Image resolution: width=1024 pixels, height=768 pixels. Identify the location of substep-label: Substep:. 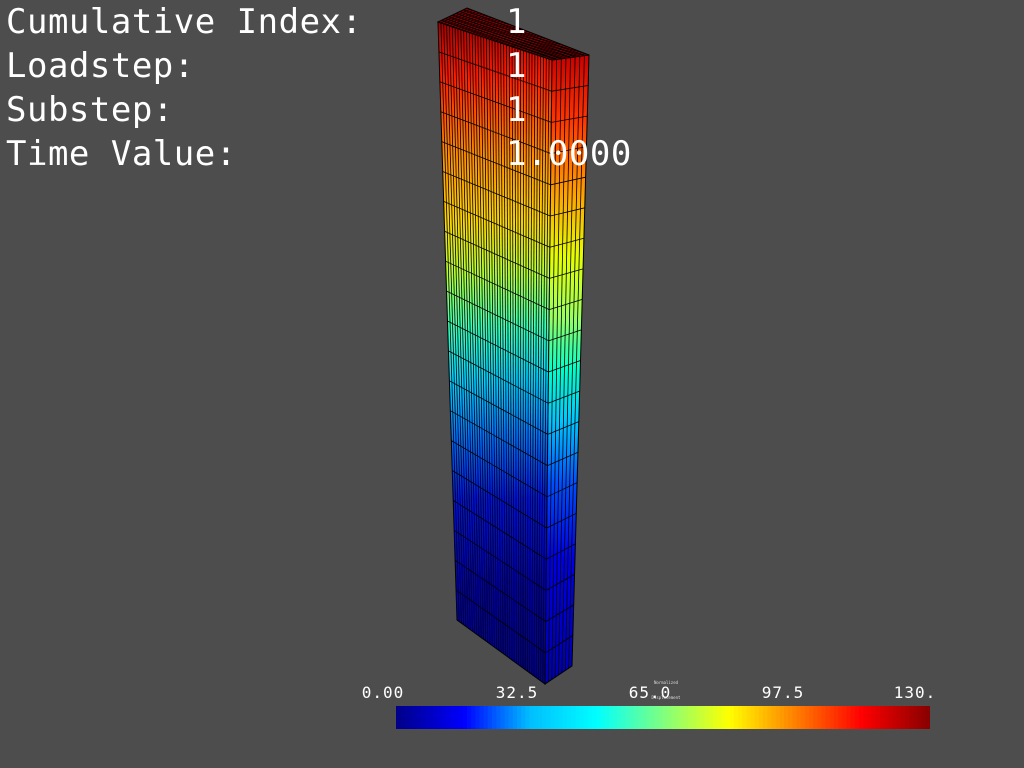
(90, 110).